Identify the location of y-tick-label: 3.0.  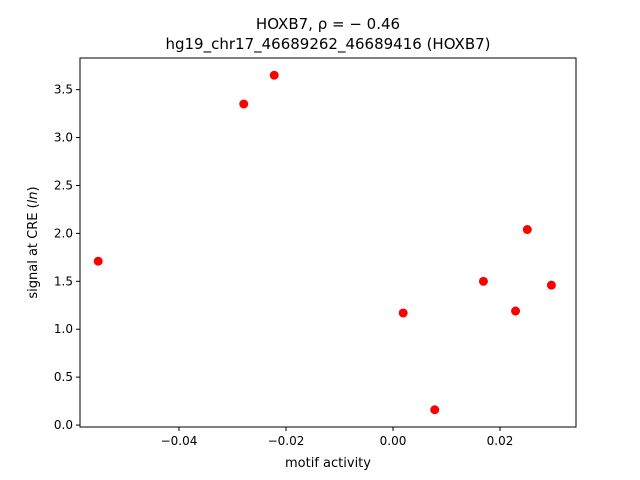
(63, 138).